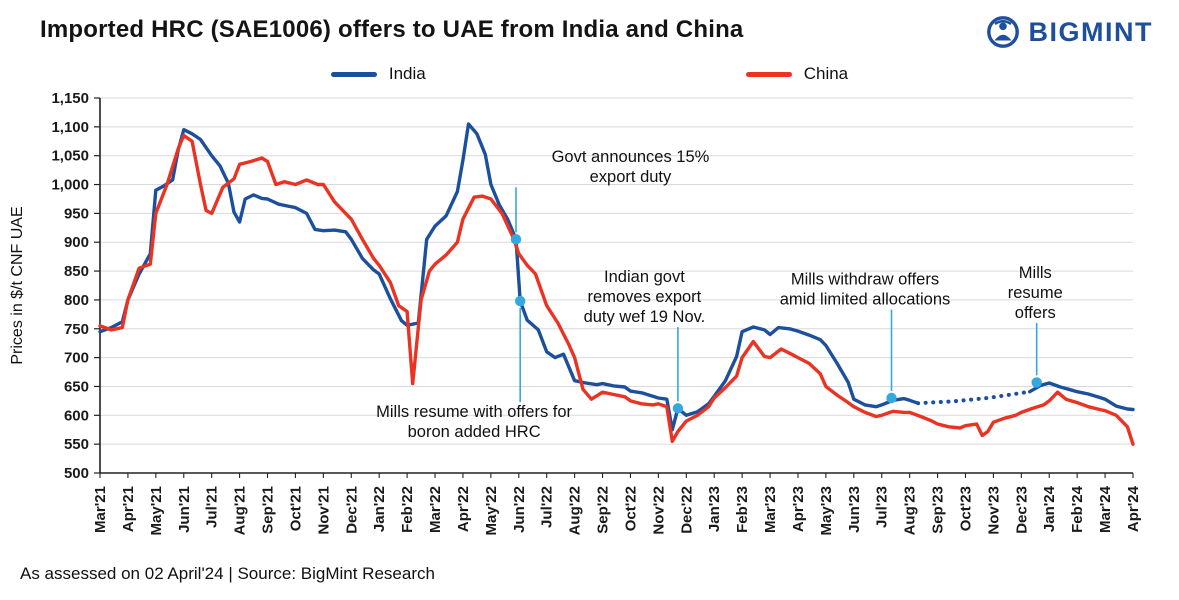 Image resolution: width=1179 pixels, height=600 pixels. I want to click on svg-text: Dec'23, so click(1021, 510).